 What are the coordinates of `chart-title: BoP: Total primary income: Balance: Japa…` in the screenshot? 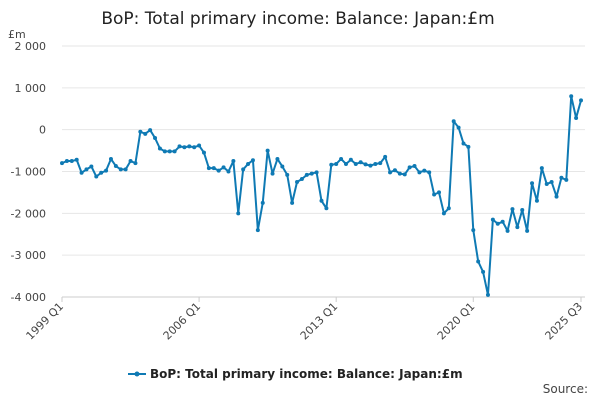 It's located at (297, 19).